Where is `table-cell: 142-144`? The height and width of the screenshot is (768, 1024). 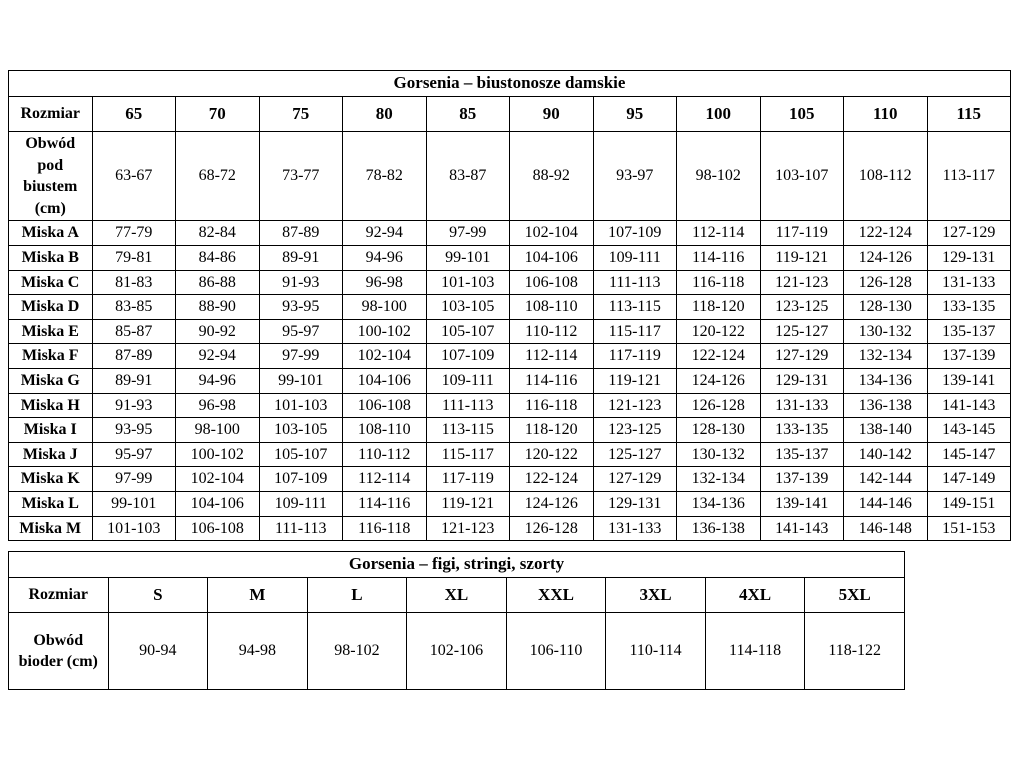 table-cell: 142-144 is located at coordinates (885, 479).